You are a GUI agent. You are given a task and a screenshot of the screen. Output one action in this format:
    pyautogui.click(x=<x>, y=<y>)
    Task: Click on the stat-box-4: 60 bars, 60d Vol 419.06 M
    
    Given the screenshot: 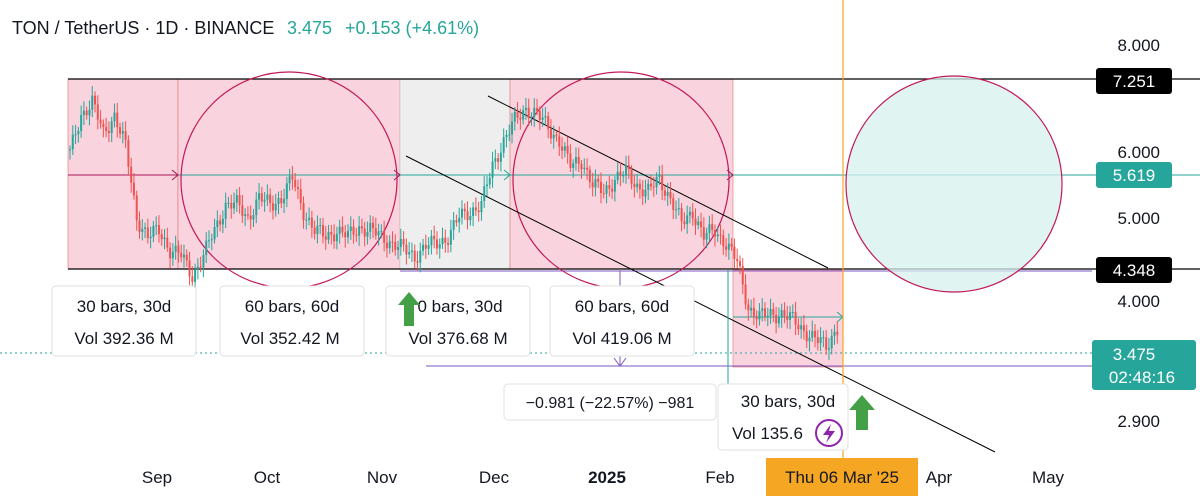 What is the action you would take?
    pyautogui.click(x=622, y=321)
    